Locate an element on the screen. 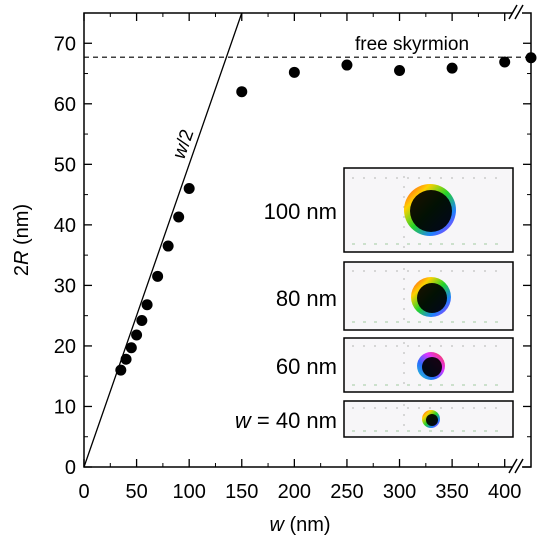  y-tick-label: 50 is located at coordinates (65, 165).